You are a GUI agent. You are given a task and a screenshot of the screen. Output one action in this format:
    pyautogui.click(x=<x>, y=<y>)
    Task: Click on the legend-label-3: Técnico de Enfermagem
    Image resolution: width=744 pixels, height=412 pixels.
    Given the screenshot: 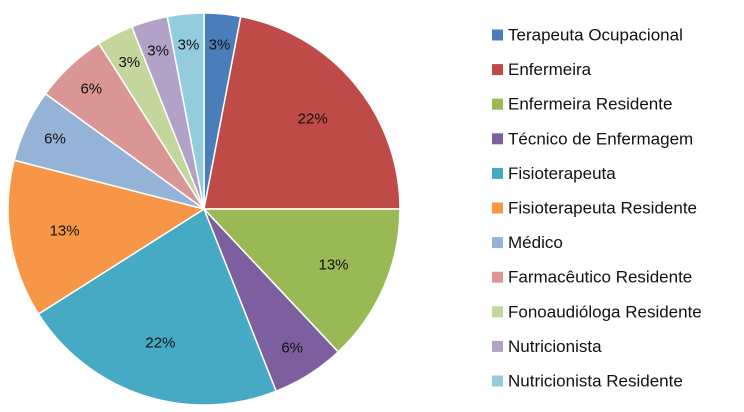 What is the action you would take?
    pyautogui.click(x=600, y=138)
    